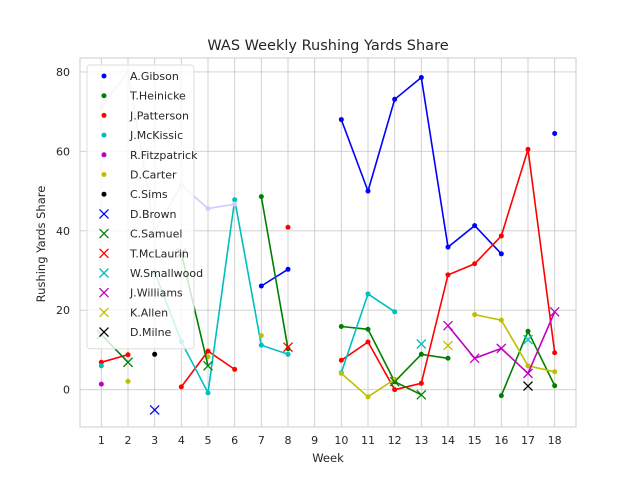 The image size is (640, 480). What do you see at coordinates (555, 440) in the screenshot?
I see `x-tick-label: 18` at bounding box center [555, 440].